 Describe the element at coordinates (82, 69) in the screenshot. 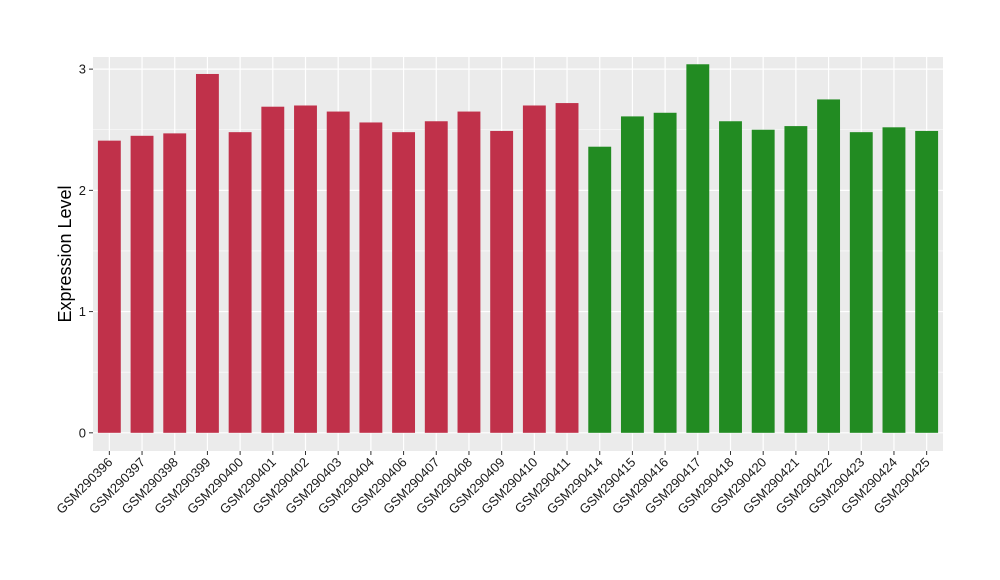

I see `y-tick-label: 3` at that location.